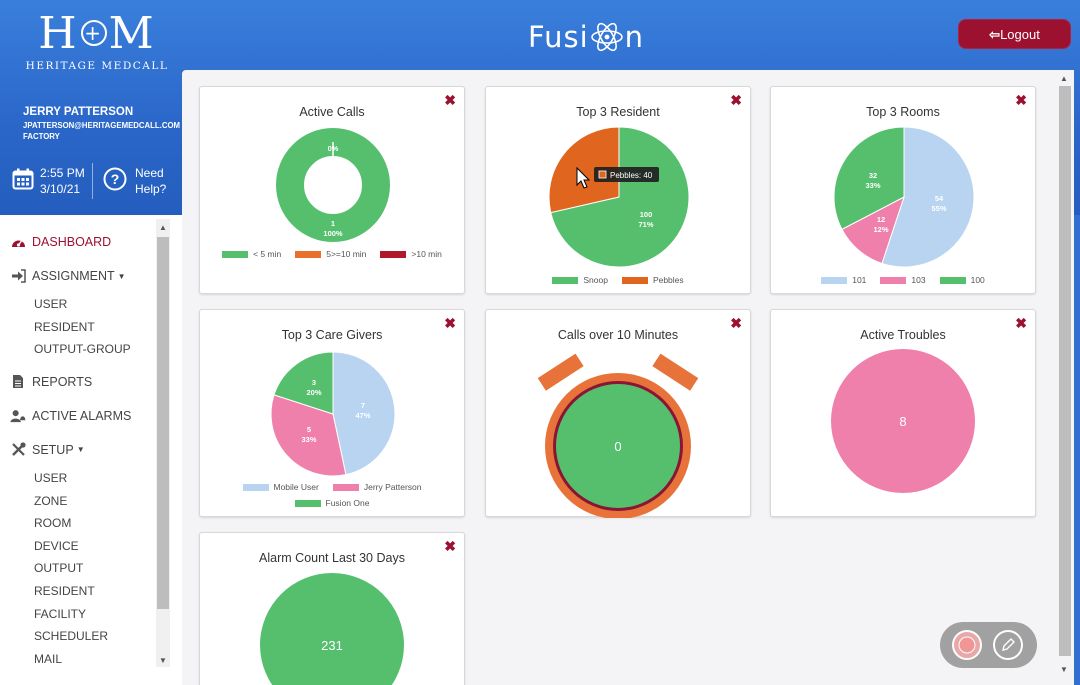 This screenshot has width=1080, height=685. I want to click on legend-item: 100, so click(962, 280).